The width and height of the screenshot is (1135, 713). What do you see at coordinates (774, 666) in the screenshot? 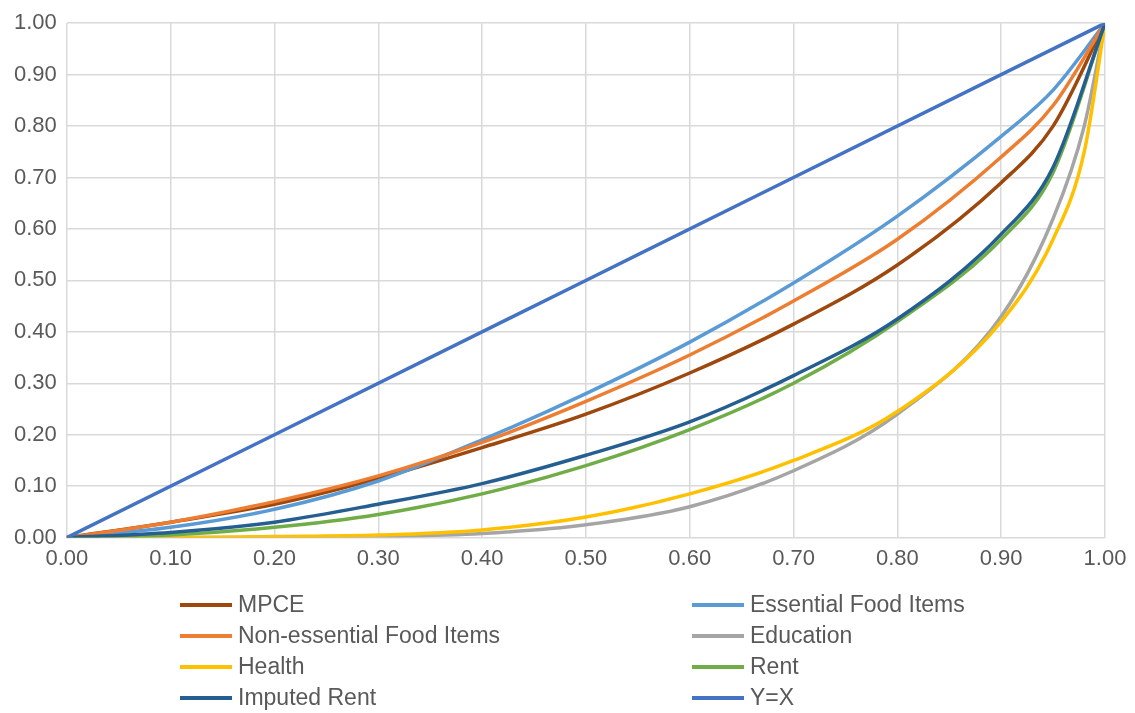
I see `legend-label: Rent` at bounding box center [774, 666].